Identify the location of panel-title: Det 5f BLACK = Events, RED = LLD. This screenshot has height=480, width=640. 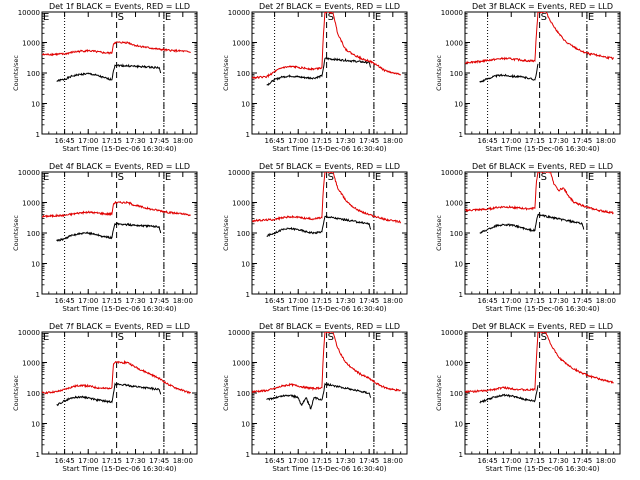
(329, 166).